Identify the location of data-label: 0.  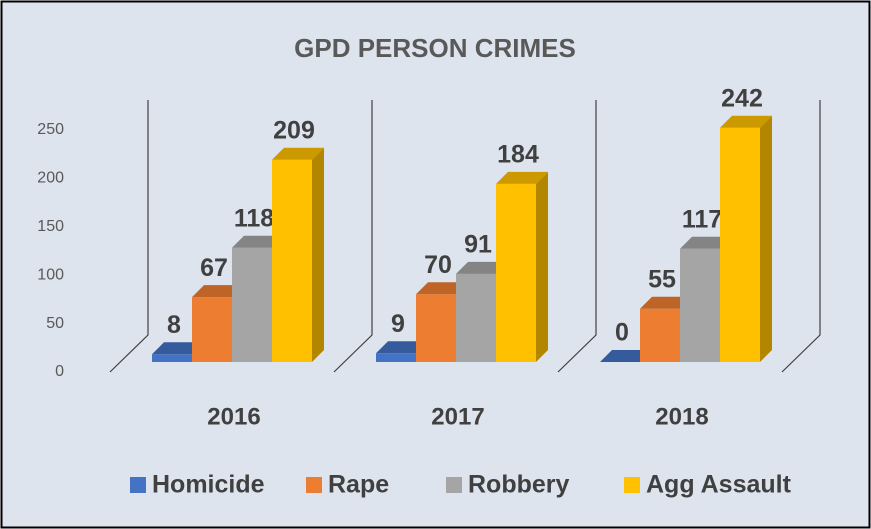
(622, 333).